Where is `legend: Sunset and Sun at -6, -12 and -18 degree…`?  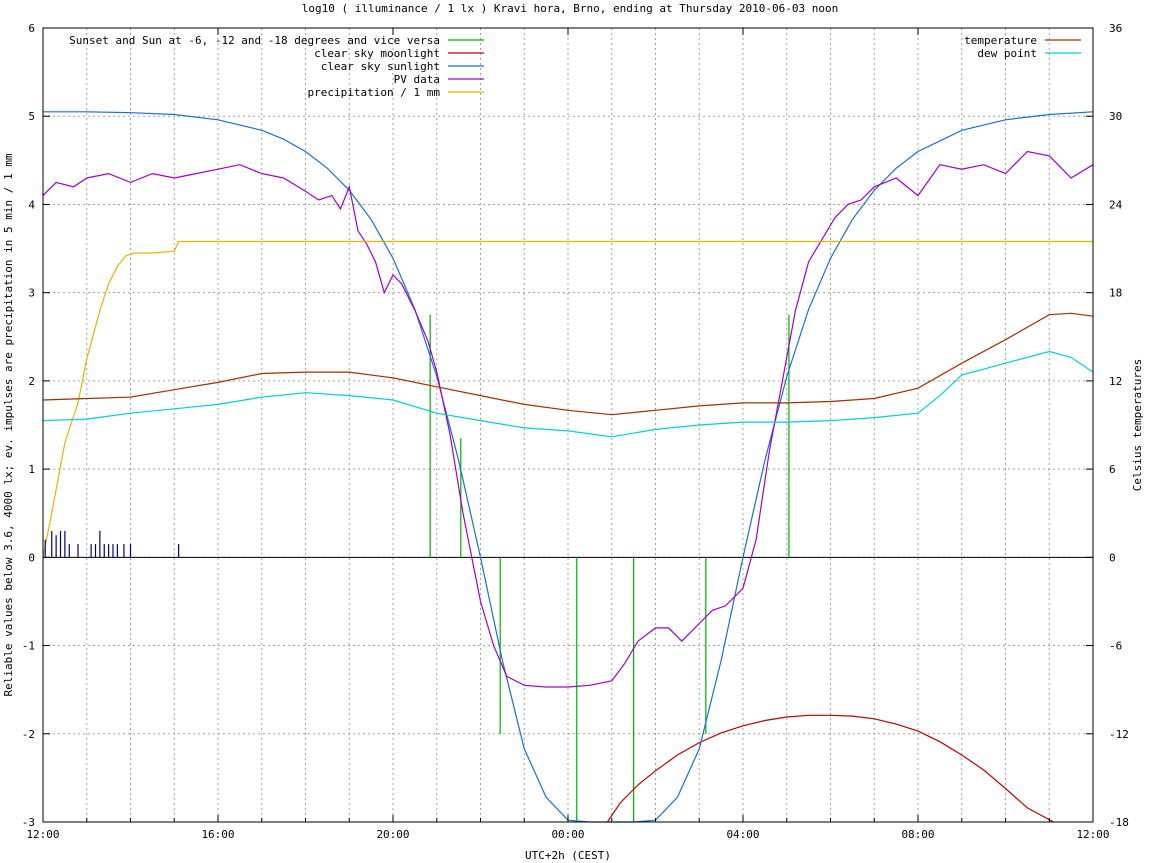 legend: Sunset and Sun at -6, -12 and -18 degree… is located at coordinates (575, 66).